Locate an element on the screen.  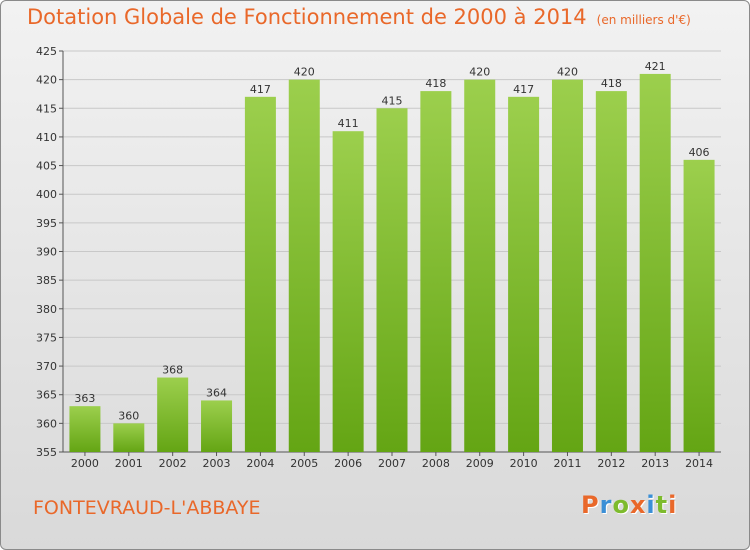
logo-letter: o is located at coordinates (621, 505).